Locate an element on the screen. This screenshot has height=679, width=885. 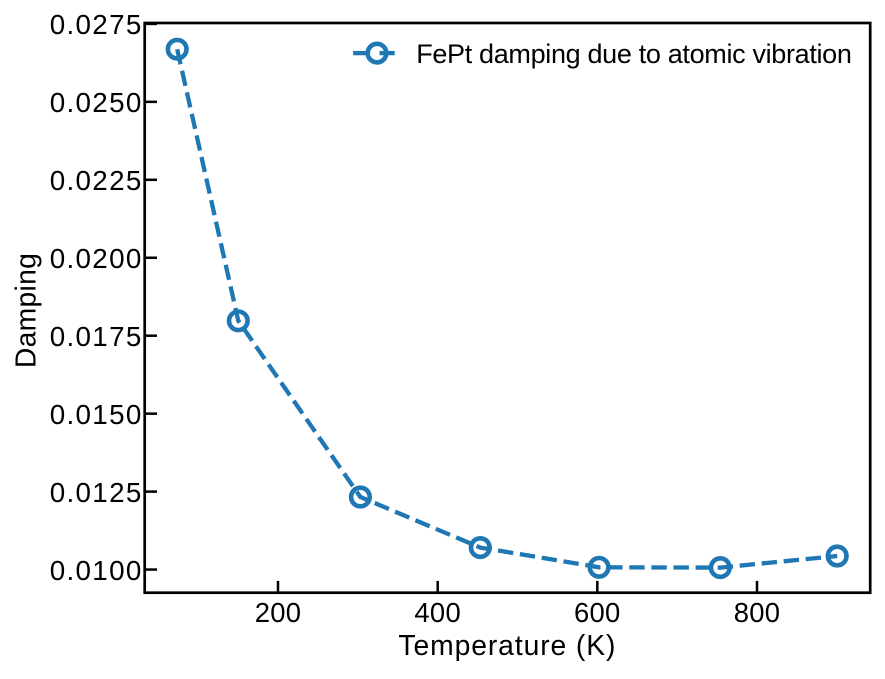
svg-text: 0.0125 is located at coordinates (96, 492).